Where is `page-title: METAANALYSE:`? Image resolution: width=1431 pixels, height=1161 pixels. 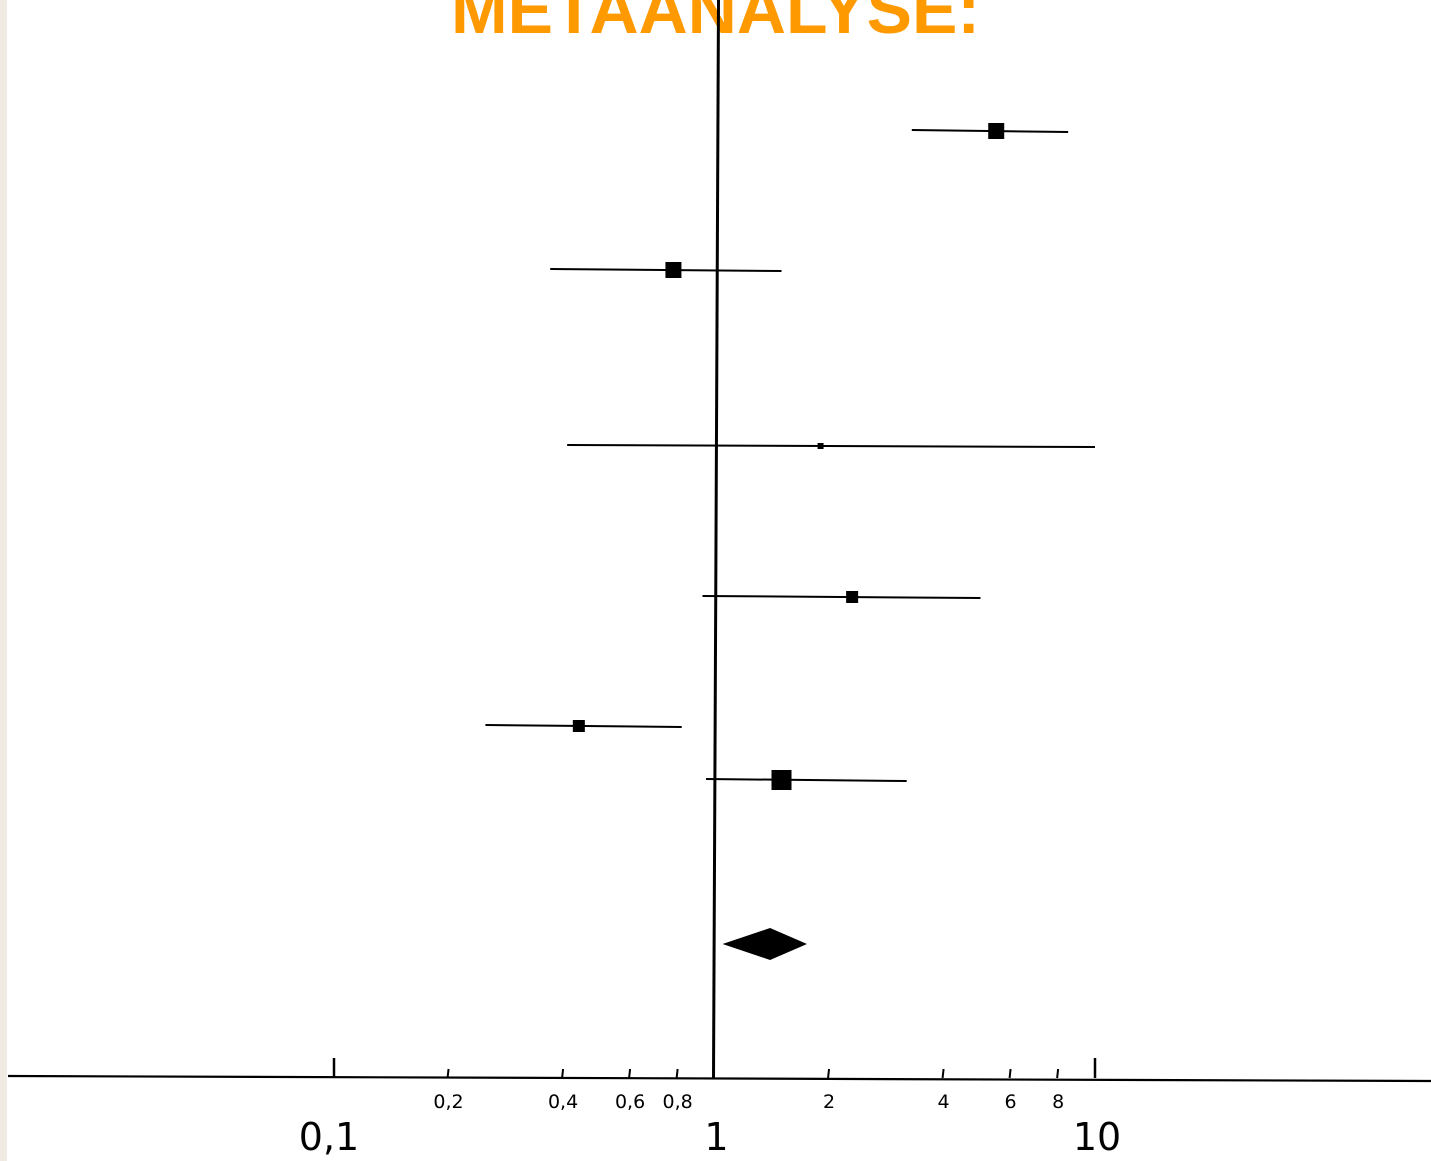 page-title: METAANALYSE: is located at coordinates (715, 24).